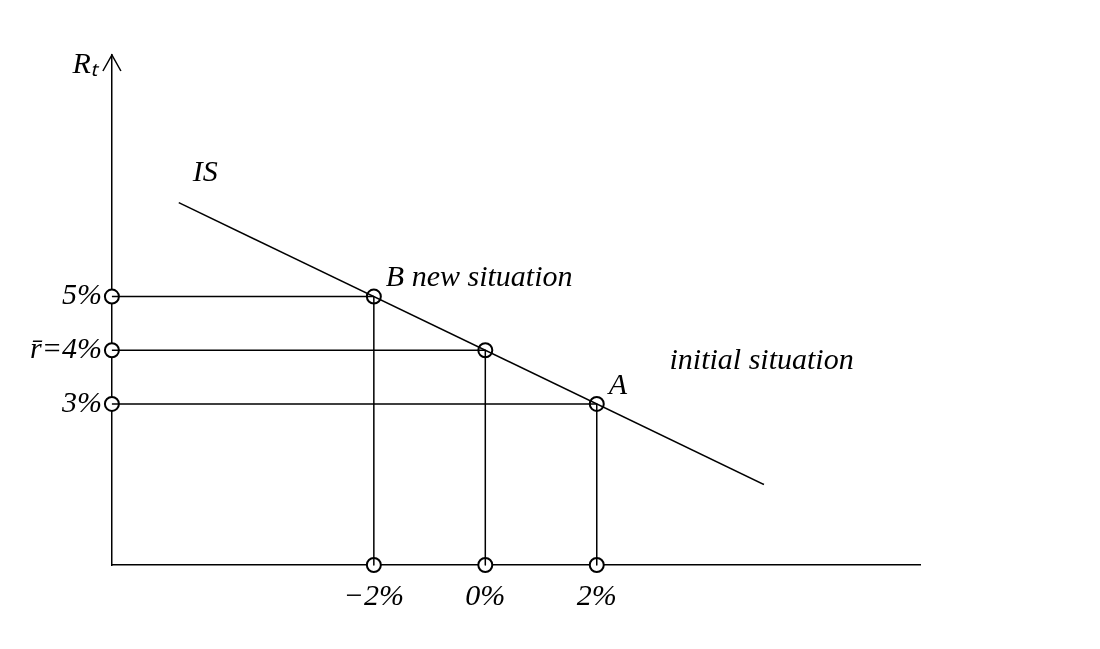 Image resolution: width=1100 pixels, height=649 pixels. Describe the element at coordinates (204, 170) in the screenshot. I see `series-label: IS` at that location.